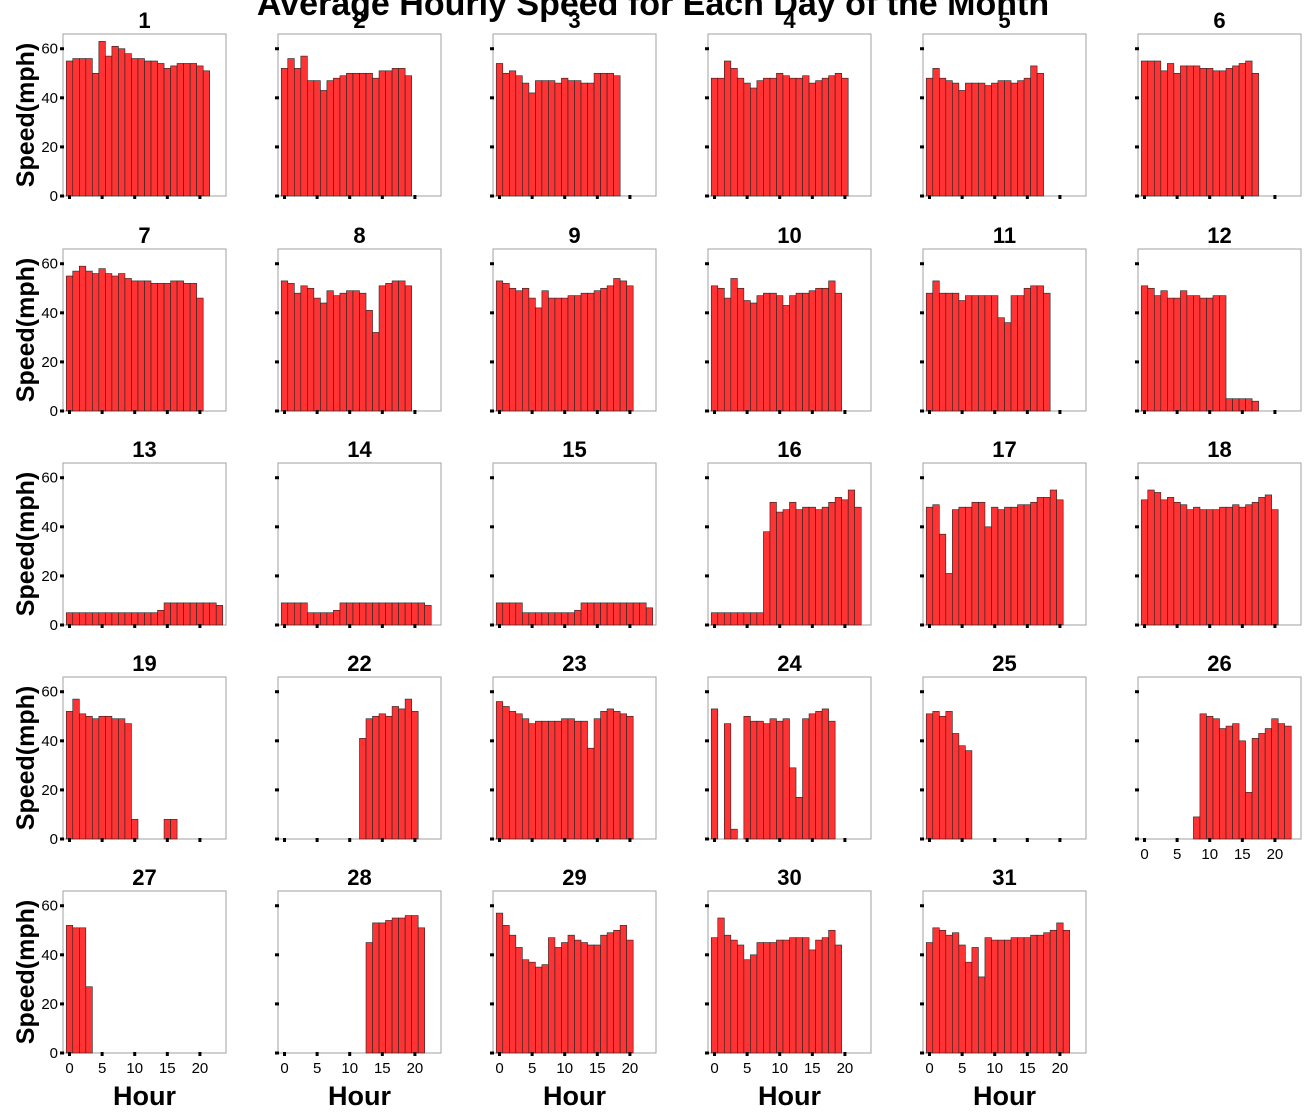 Image resolution: width=1306 pixels, height=1116 pixels. I want to click on bar-day14-hour6, so click(324, 619).